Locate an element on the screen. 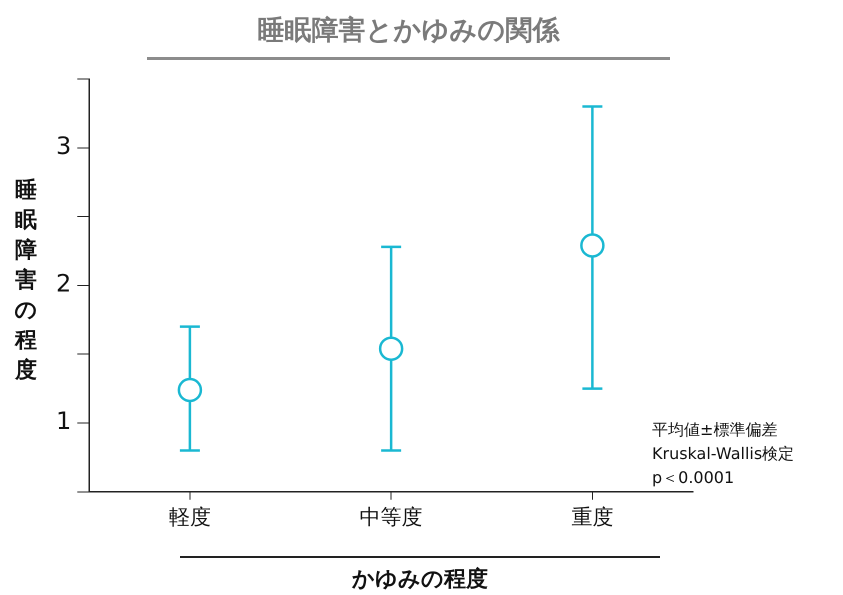 The image size is (843, 595). x-axis-title: かゆみの程度 is located at coordinates (420, 580).